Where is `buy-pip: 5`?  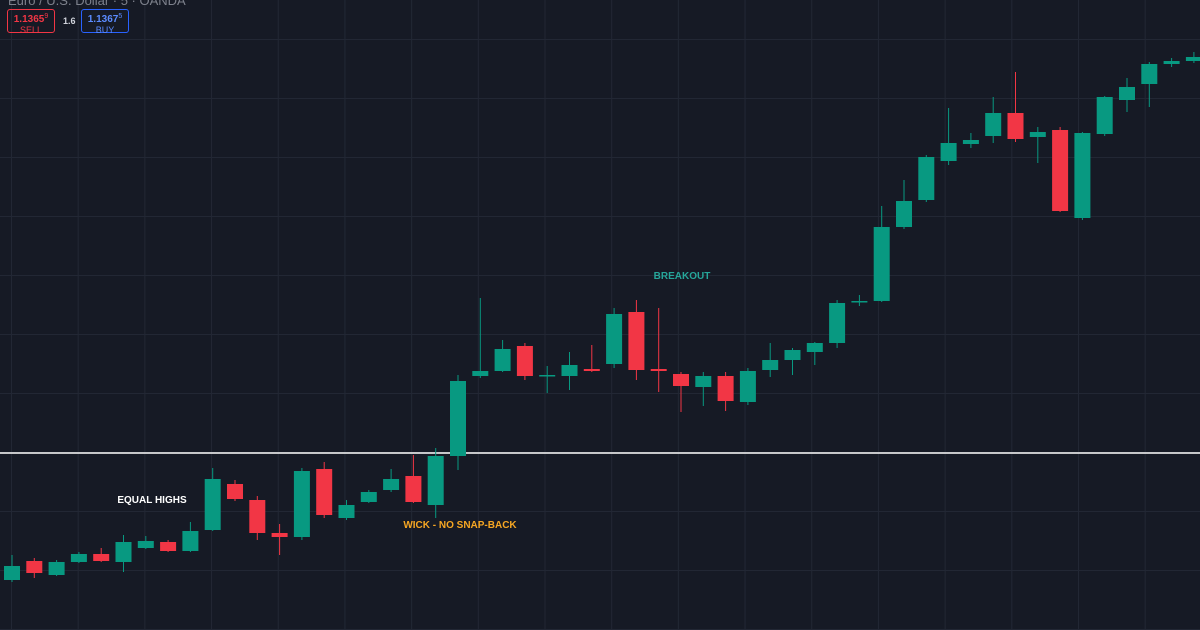
buy-pip: 5 is located at coordinates (120, 16).